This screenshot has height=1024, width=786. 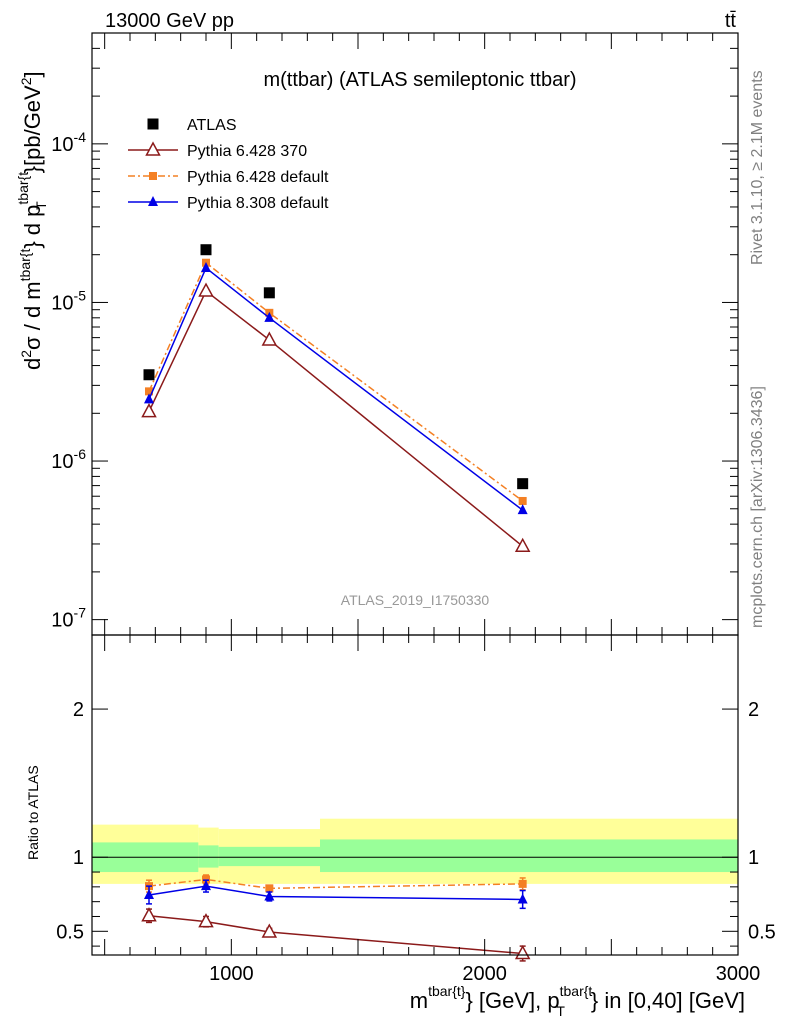 I want to click on main-title: m(ttbar) (ATLAS semileptonic ttbar), so click(x=419, y=80).